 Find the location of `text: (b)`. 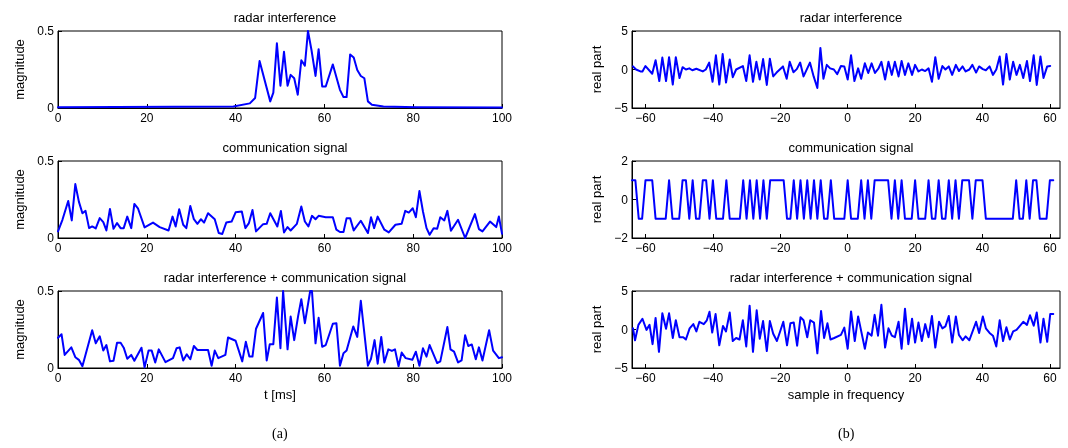

text: (b) is located at coordinates (846, 433).